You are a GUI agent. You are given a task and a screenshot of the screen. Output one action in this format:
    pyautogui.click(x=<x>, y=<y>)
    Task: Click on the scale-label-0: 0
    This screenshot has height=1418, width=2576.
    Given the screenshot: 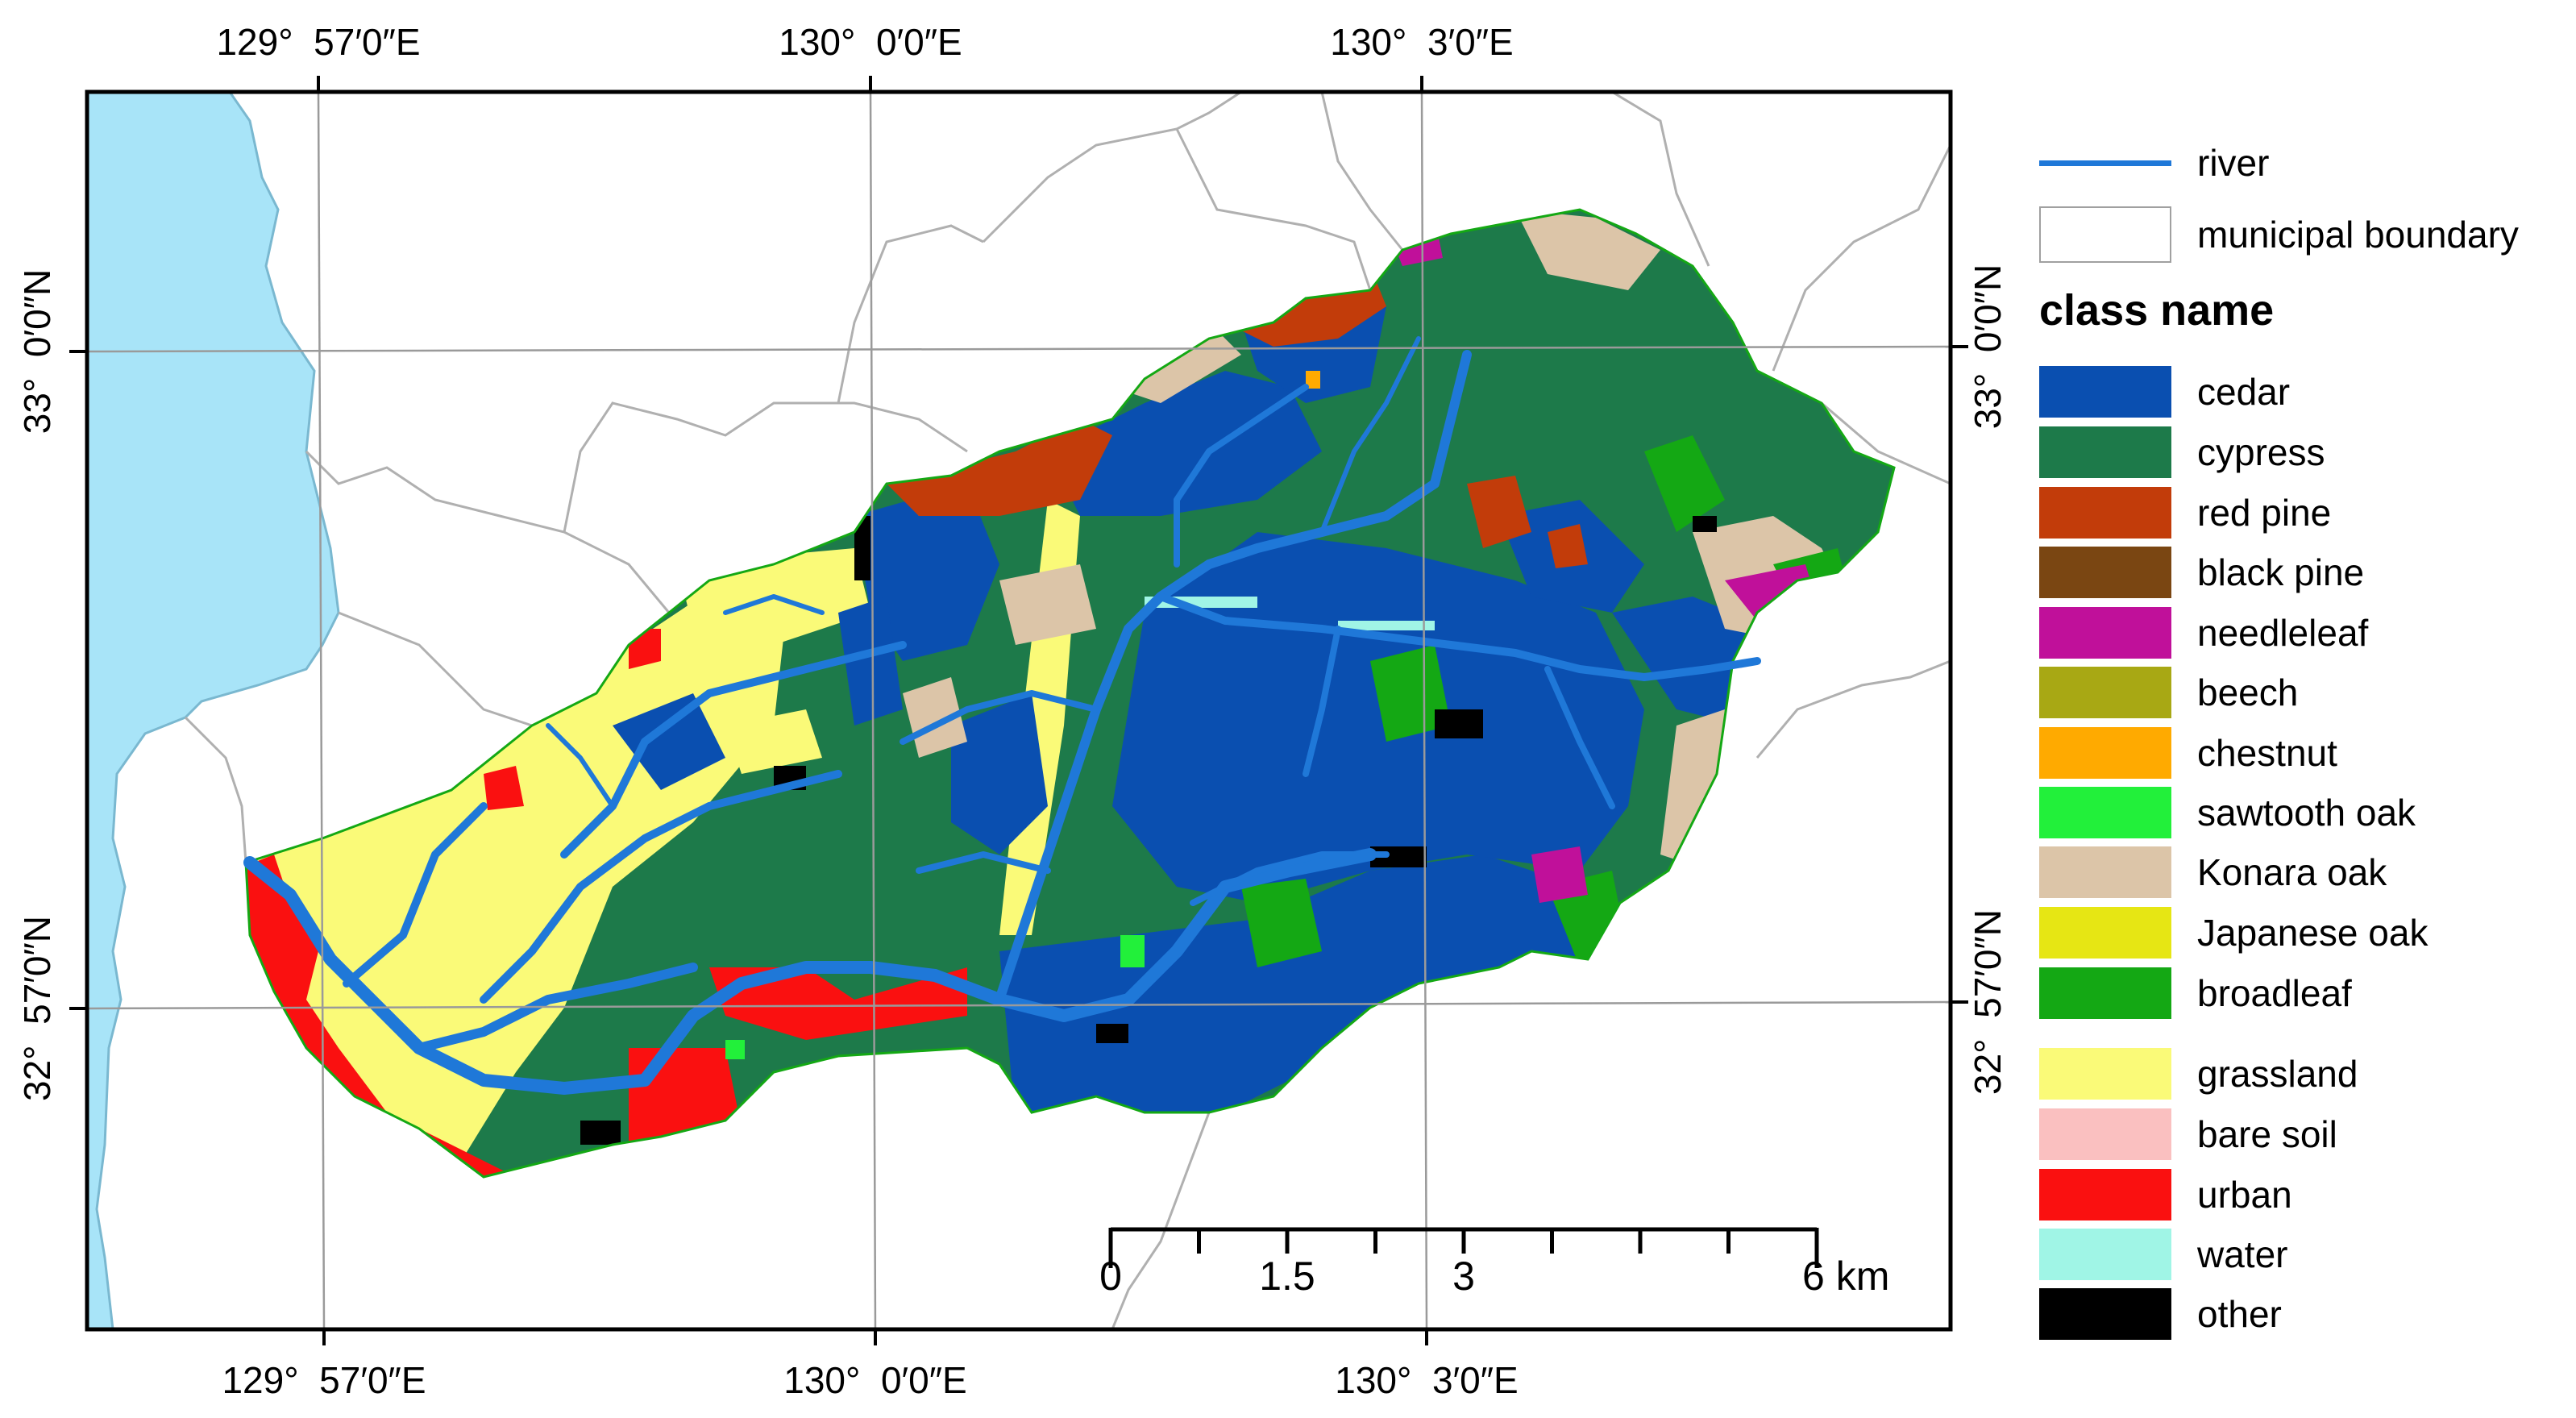 What is the action you would take?
    pyautogui.click(x=1110, y=1276)
    